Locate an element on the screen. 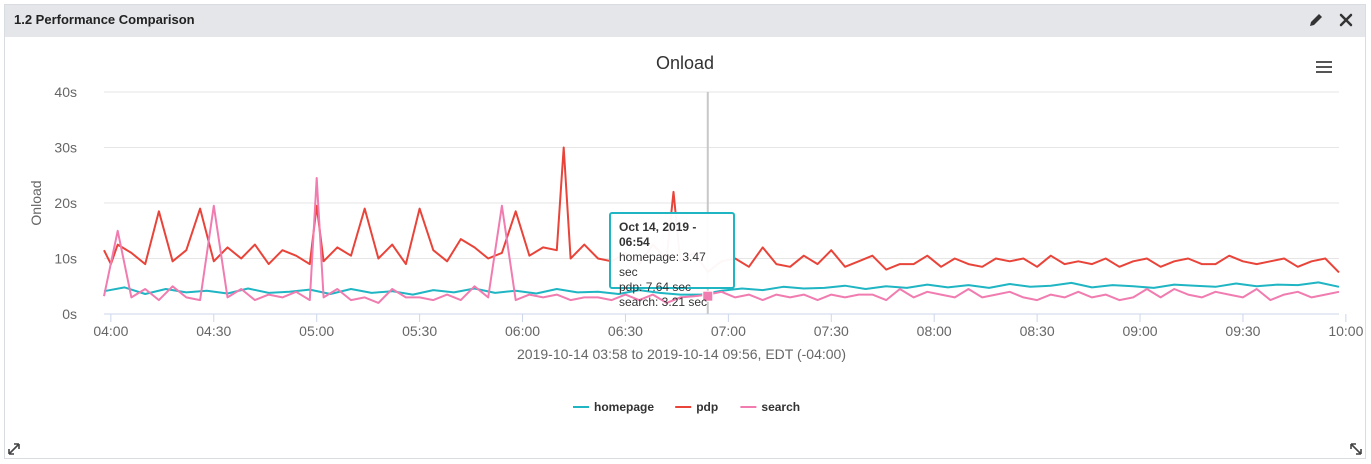  hover-marker is located at coordinates (708, 296).